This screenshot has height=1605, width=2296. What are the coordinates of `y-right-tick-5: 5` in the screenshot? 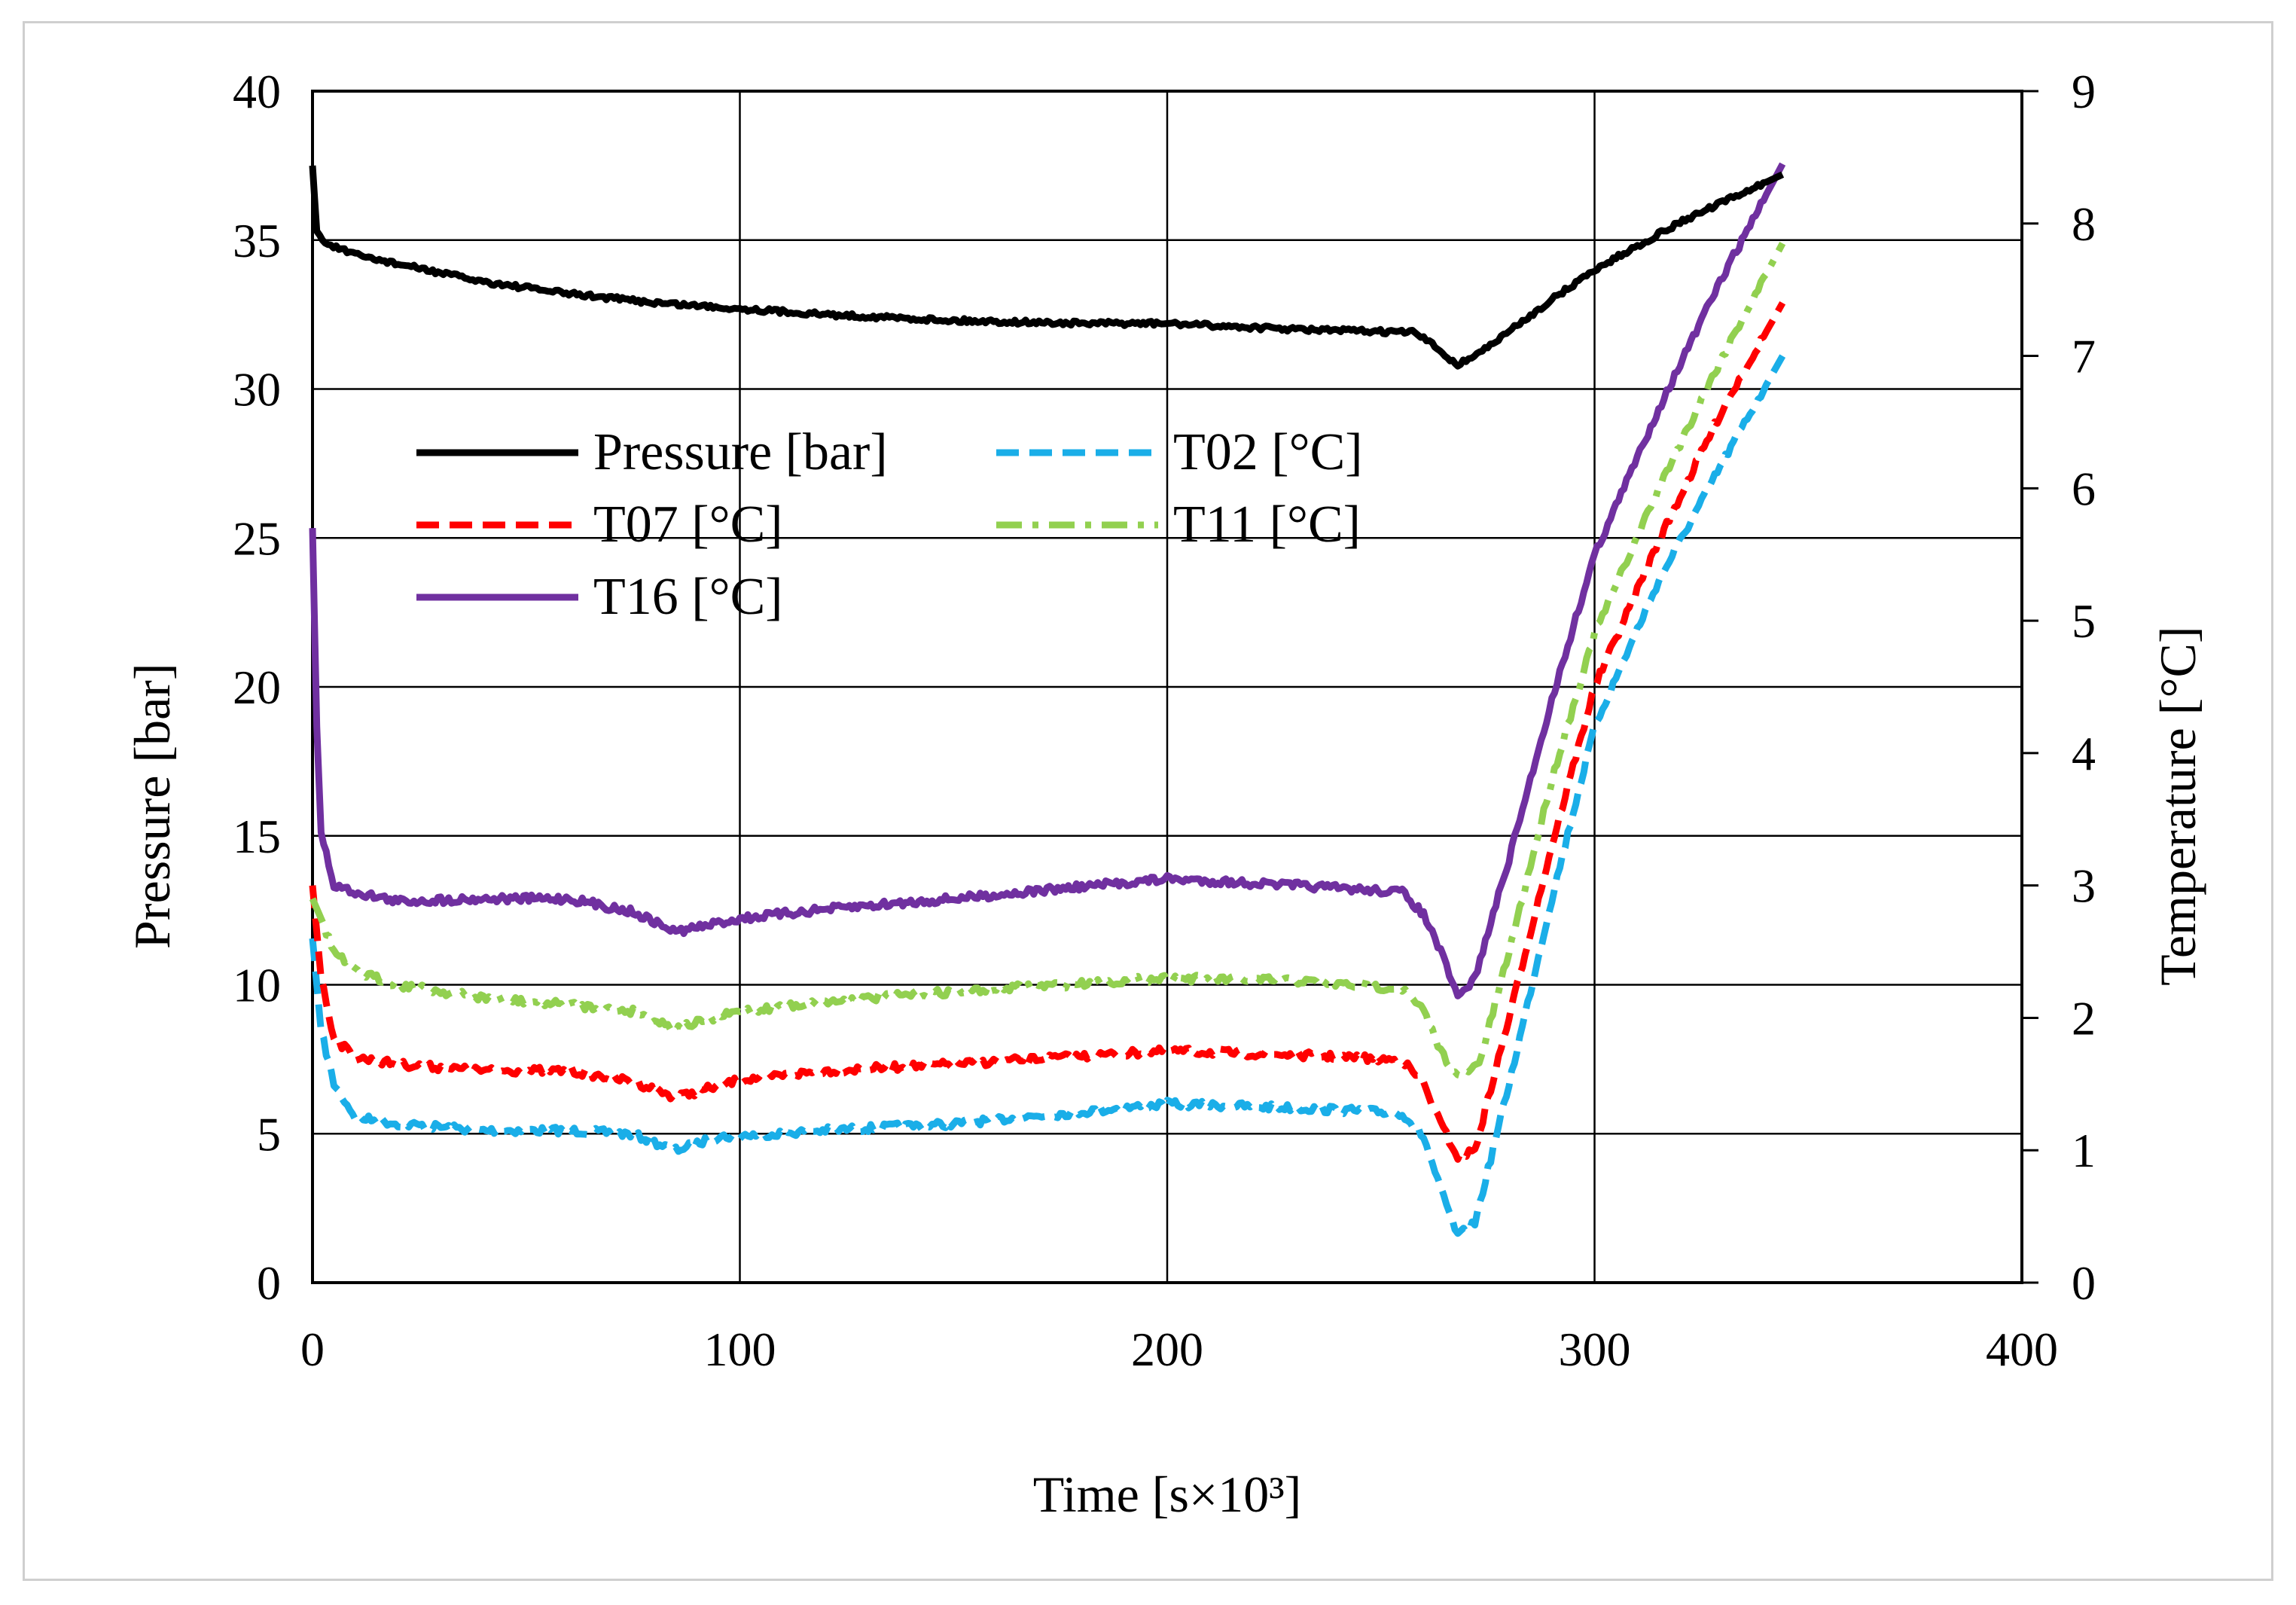 It's located at (2084, 621).